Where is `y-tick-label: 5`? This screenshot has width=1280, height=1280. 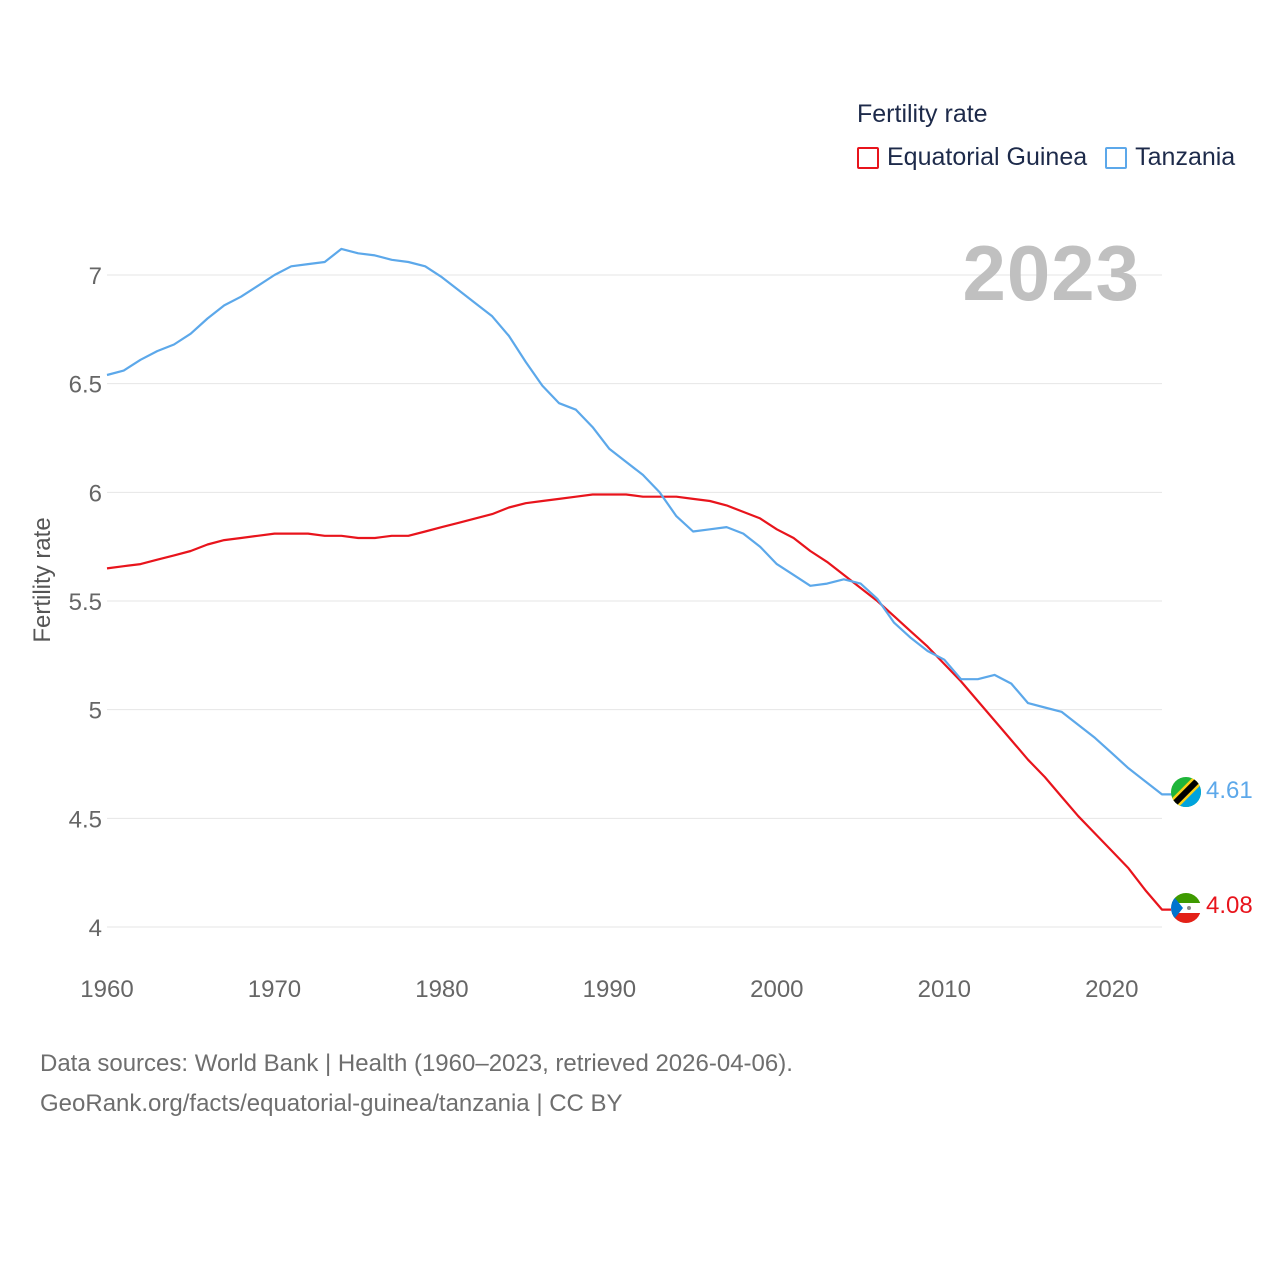 y-tick-label: 5 is located at coordinates (95, 711).